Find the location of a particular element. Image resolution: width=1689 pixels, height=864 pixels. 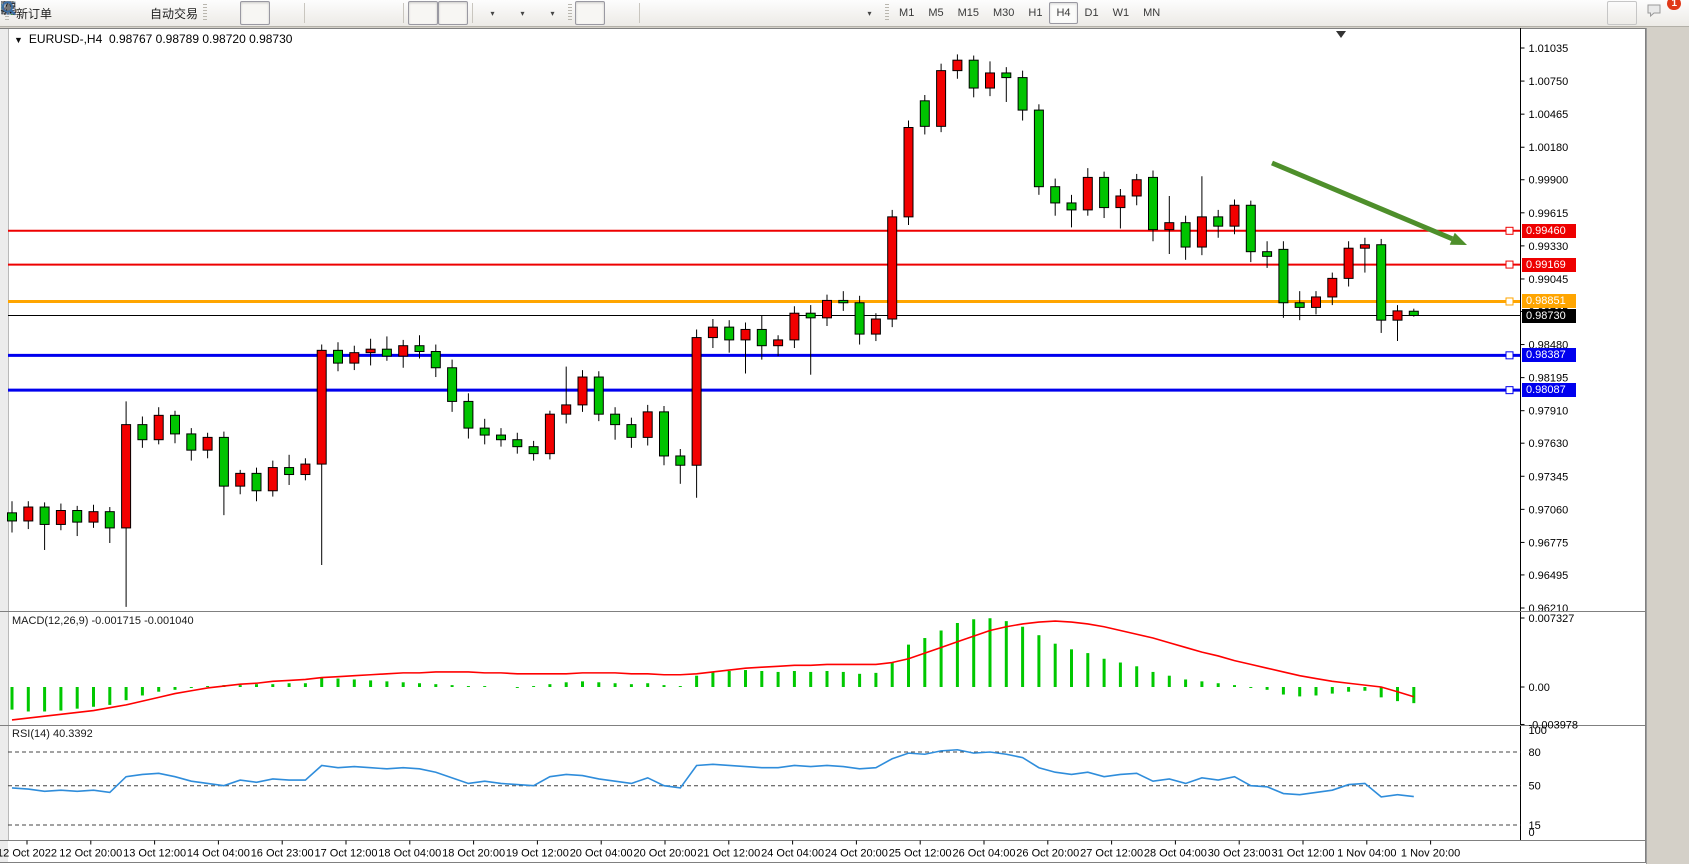

price-tick-label: 0.99330 is located at coordinates (1549, 247).